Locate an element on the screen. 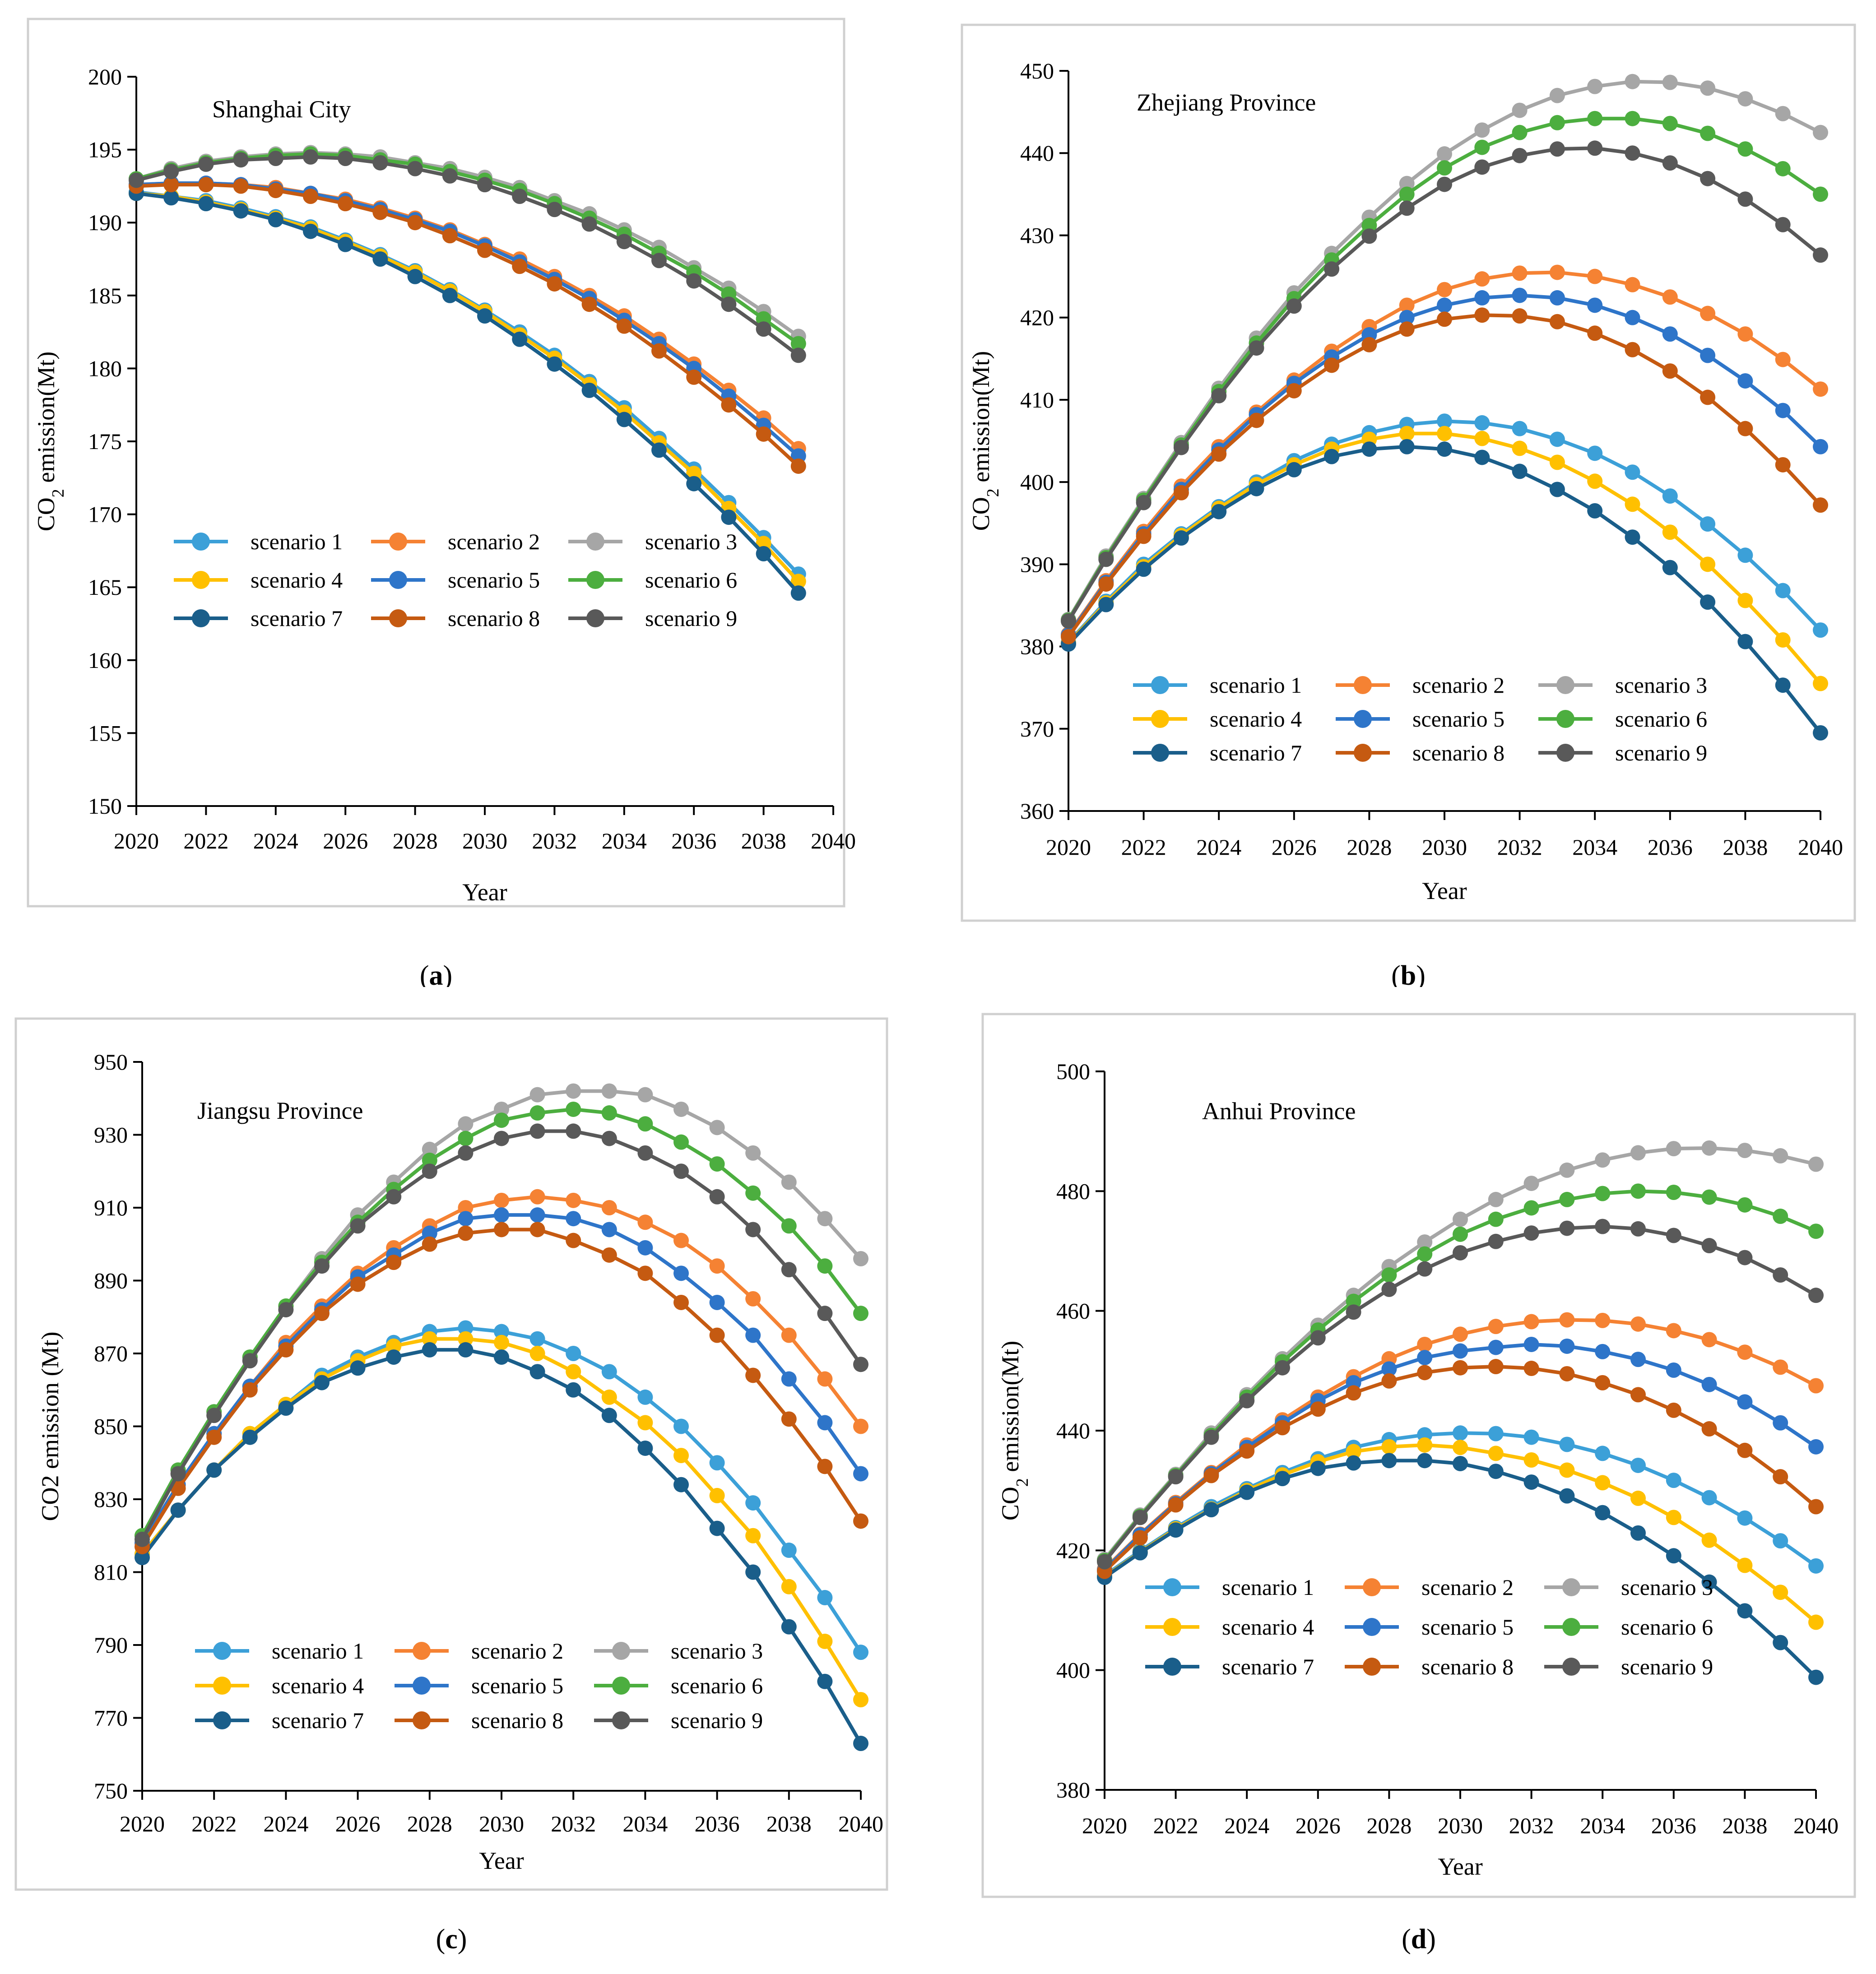 The image size is (1876, 1974). x-tick-label: 2022 is located at coordinates (1143, 847).